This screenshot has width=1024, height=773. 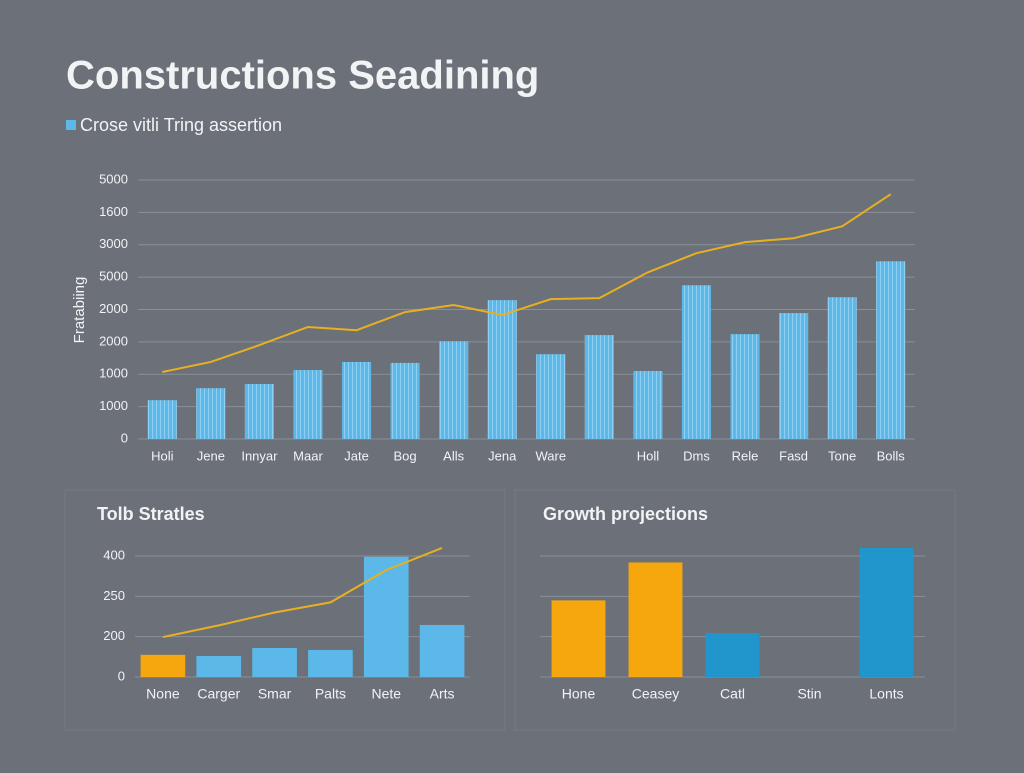 What do you see at coordinates (453, 455) in the screenshot?
I see `x-tick-label: Alls` at bounding box center [453, 455].